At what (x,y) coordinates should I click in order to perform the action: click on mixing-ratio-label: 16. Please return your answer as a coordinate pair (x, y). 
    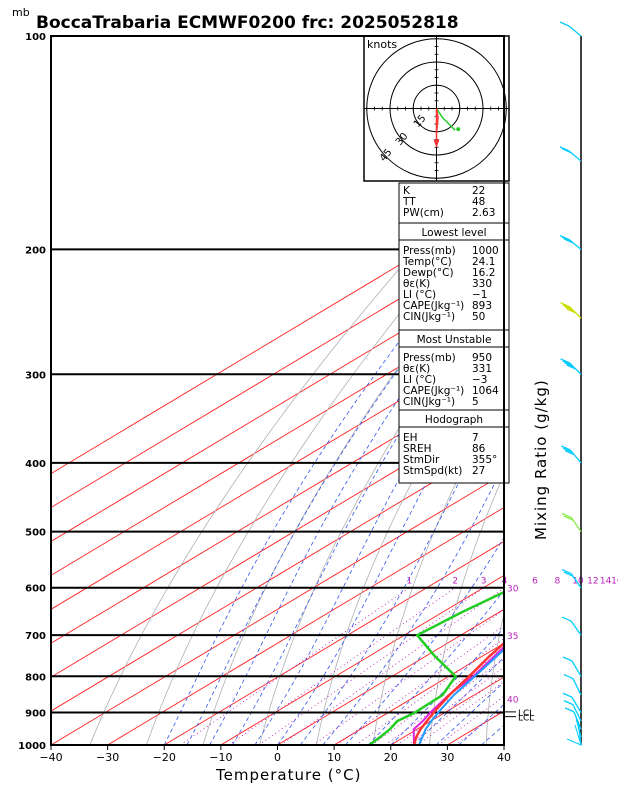
    Looking at the image, I should click on (614, 582).